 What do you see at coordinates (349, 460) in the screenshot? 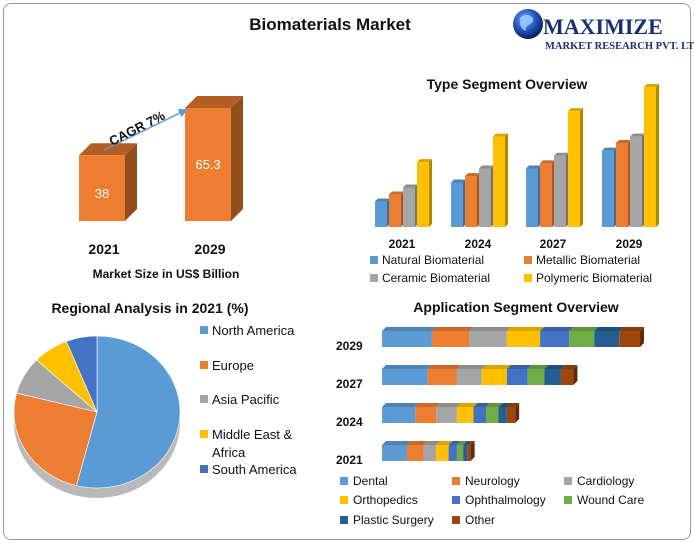
I see `app-year-label: 2021` at bounding box center [349, 460].